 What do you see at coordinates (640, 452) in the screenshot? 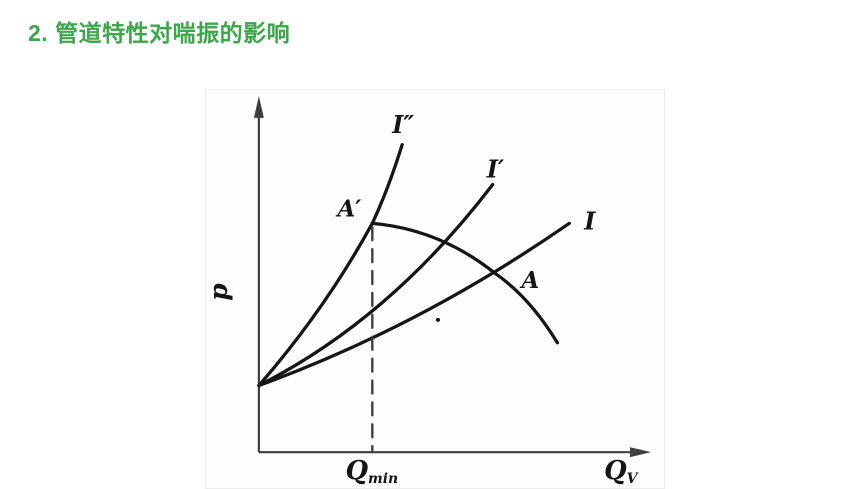
I see `x-axis-arrow` at bounding box center [640, 452].